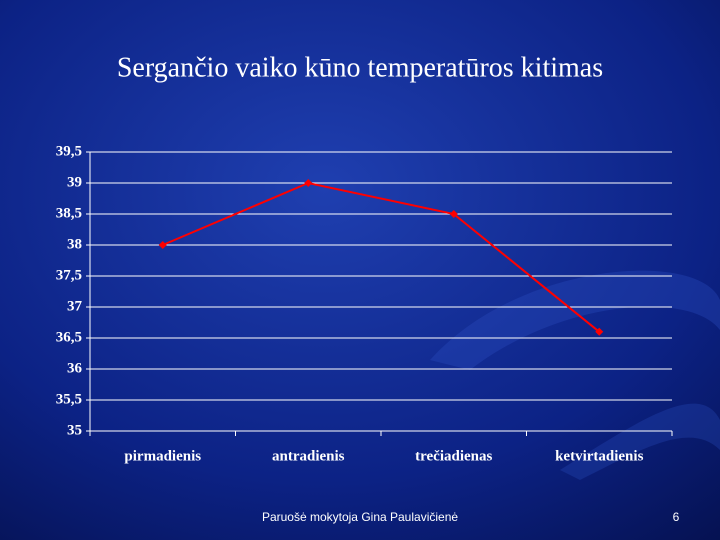 This screenshot has width=720, height=540. Describe the element at coordinates (69, 399) in the screenshot. I see `y-tick-label: 35,5` at that location.